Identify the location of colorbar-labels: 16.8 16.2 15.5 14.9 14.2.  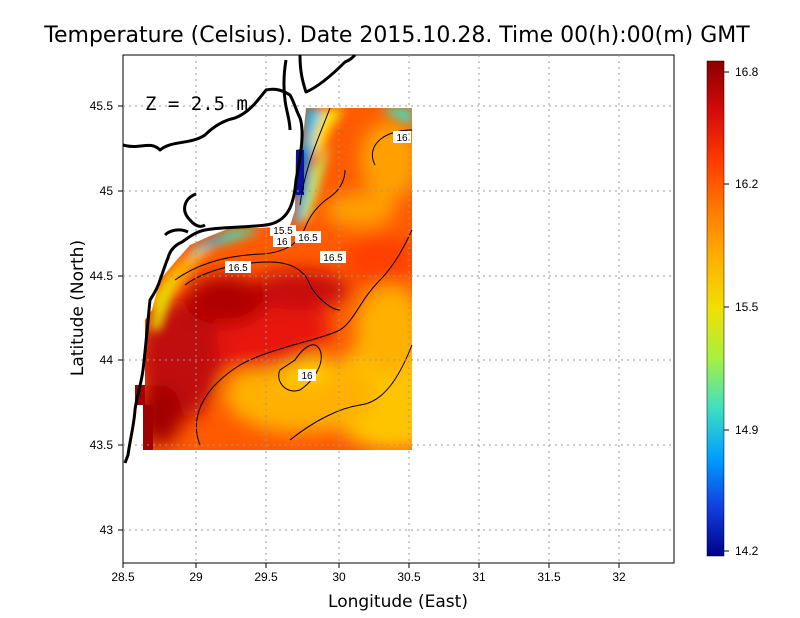
(747, 311).